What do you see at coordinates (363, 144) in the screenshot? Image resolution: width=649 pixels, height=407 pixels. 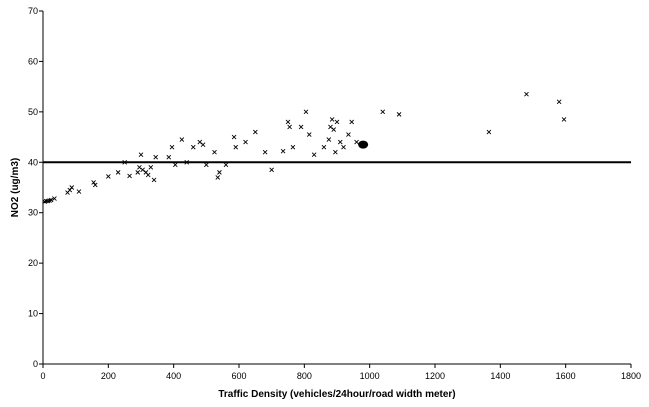 I see `highlight-point` at bounding box center [363, 144].